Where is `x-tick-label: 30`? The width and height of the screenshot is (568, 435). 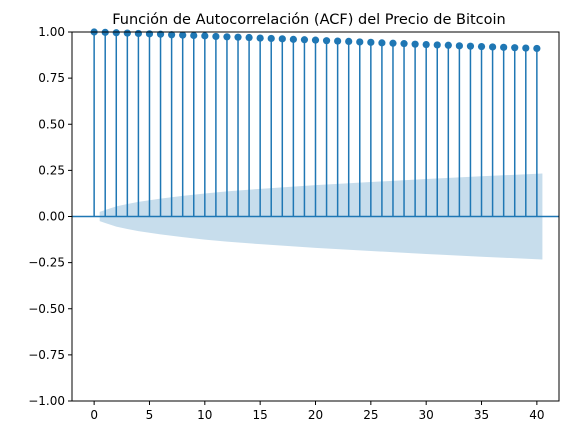
x-tick-label: 30 is located at coordinates (426, 415).